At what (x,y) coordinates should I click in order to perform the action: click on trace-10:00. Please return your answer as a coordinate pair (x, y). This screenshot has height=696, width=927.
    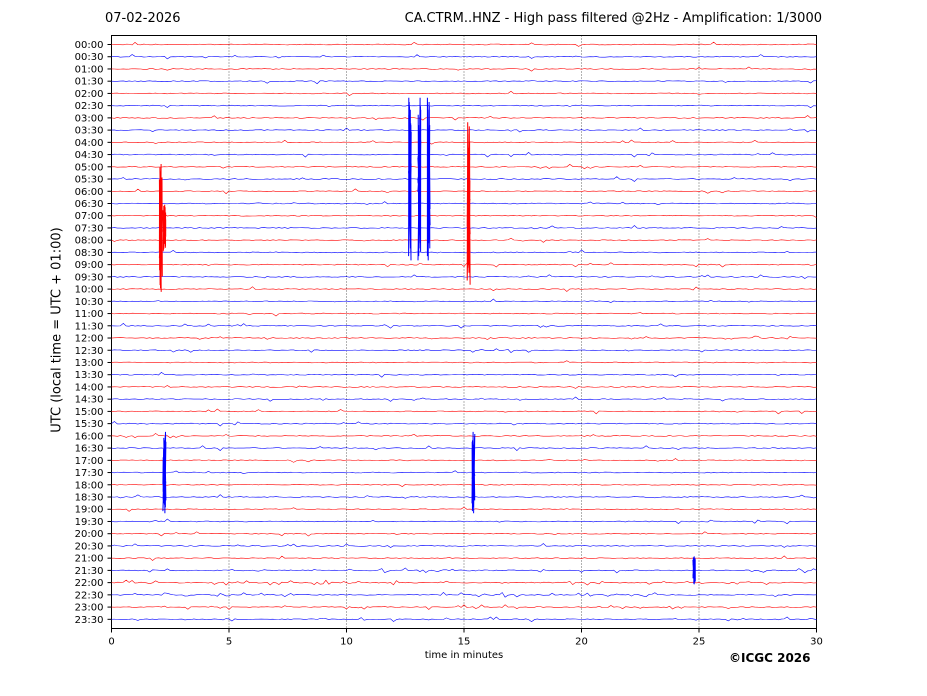
    Looking at the image, I should click on (464, 289).